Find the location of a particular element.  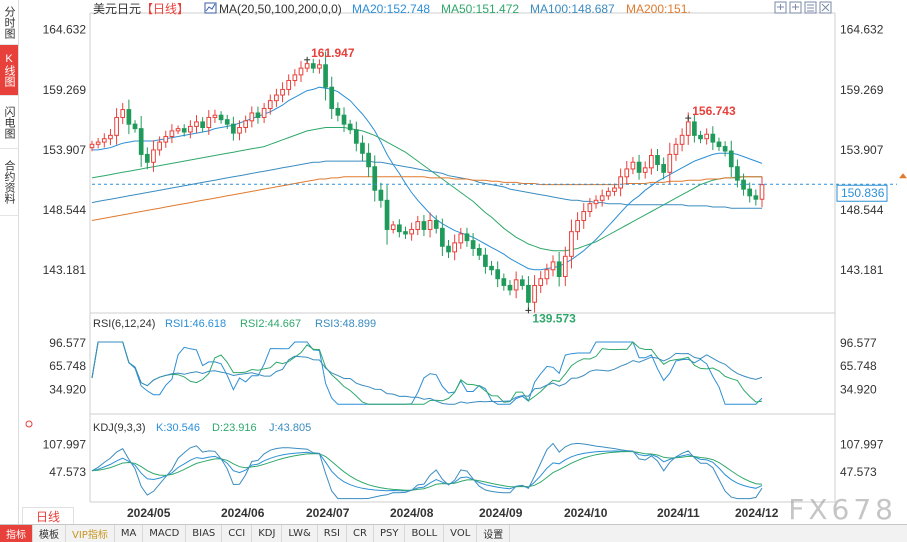

tab-flash-chart: 闪电图 is located at coordinates (9, 122).